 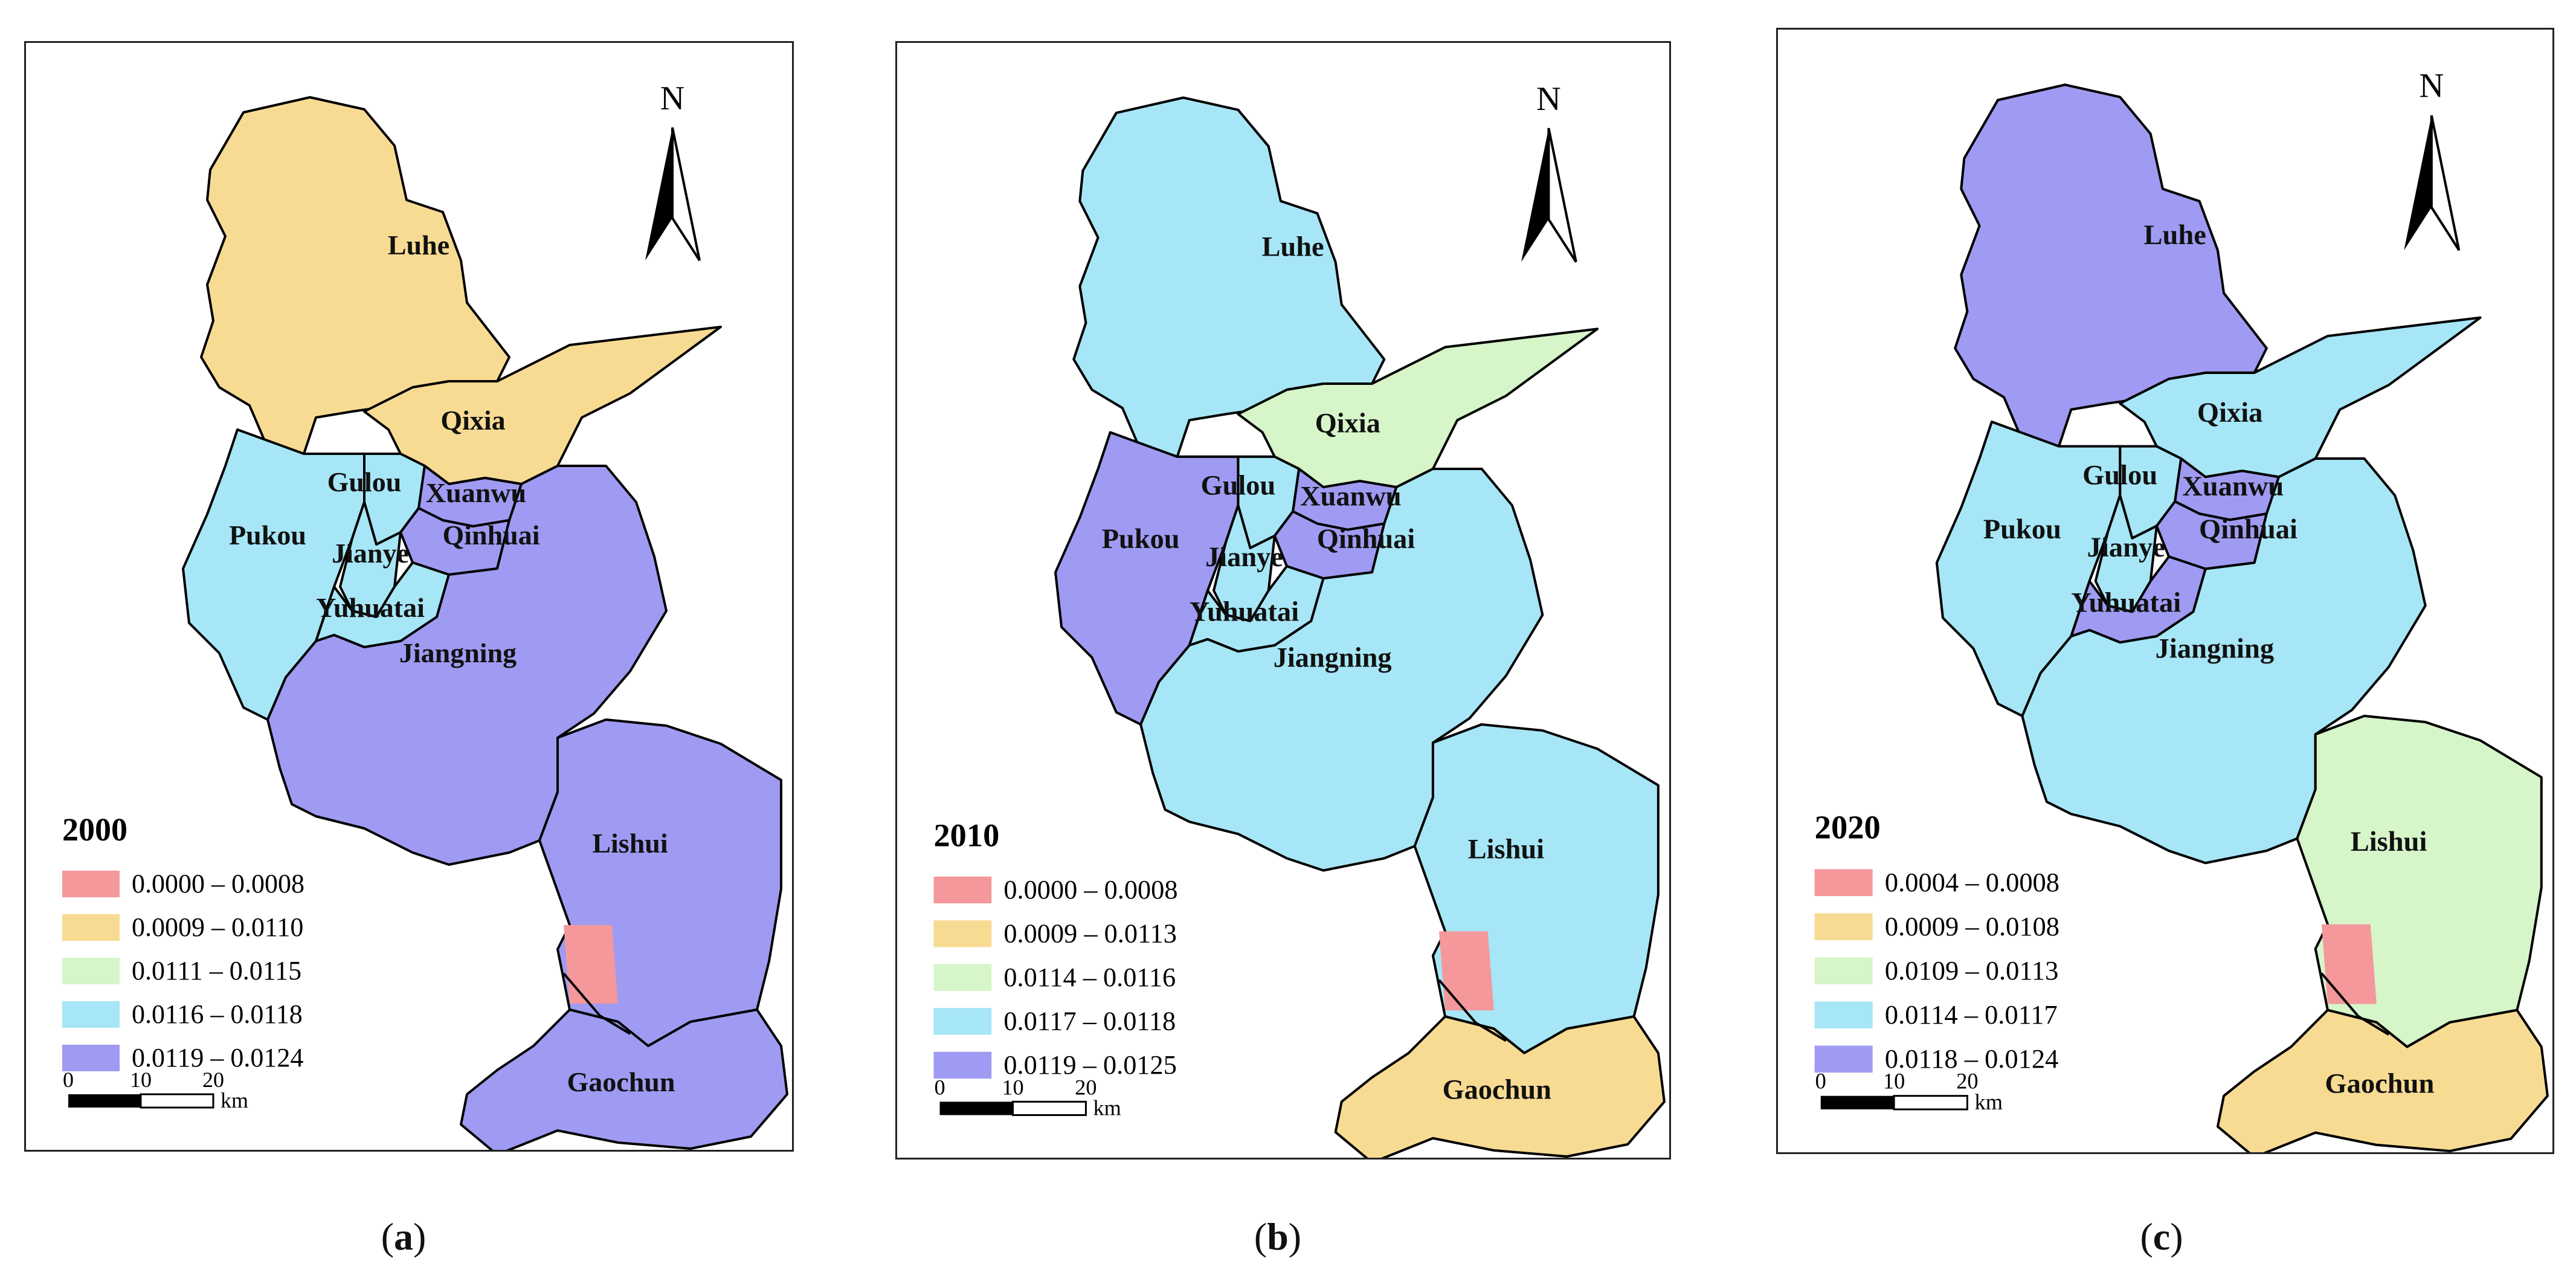 What do you see at coordinates (218, 927) in the screenshot?
I see `legend-label: 0.0009 – 0.0110` at bounding box center [218, 927].